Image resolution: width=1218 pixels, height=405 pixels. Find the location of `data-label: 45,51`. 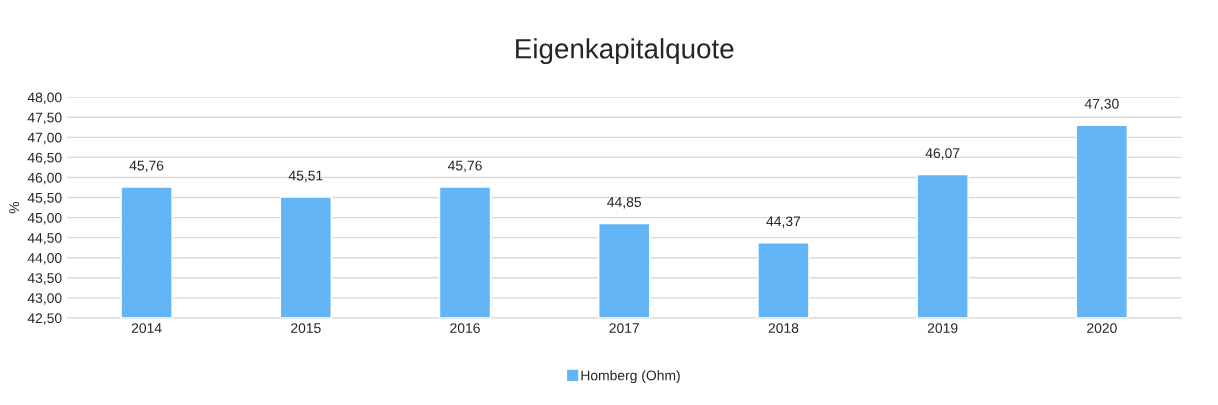

data-label: 45,51 is located at coordinates (305, 176).